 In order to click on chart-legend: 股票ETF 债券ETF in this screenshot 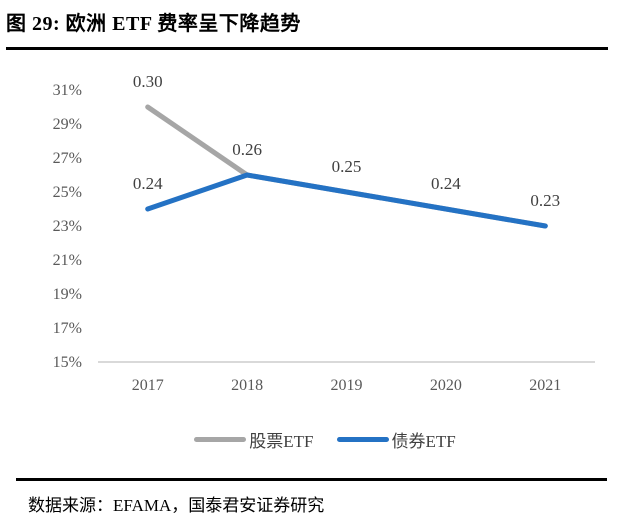, I will do `click(314, 439)`.